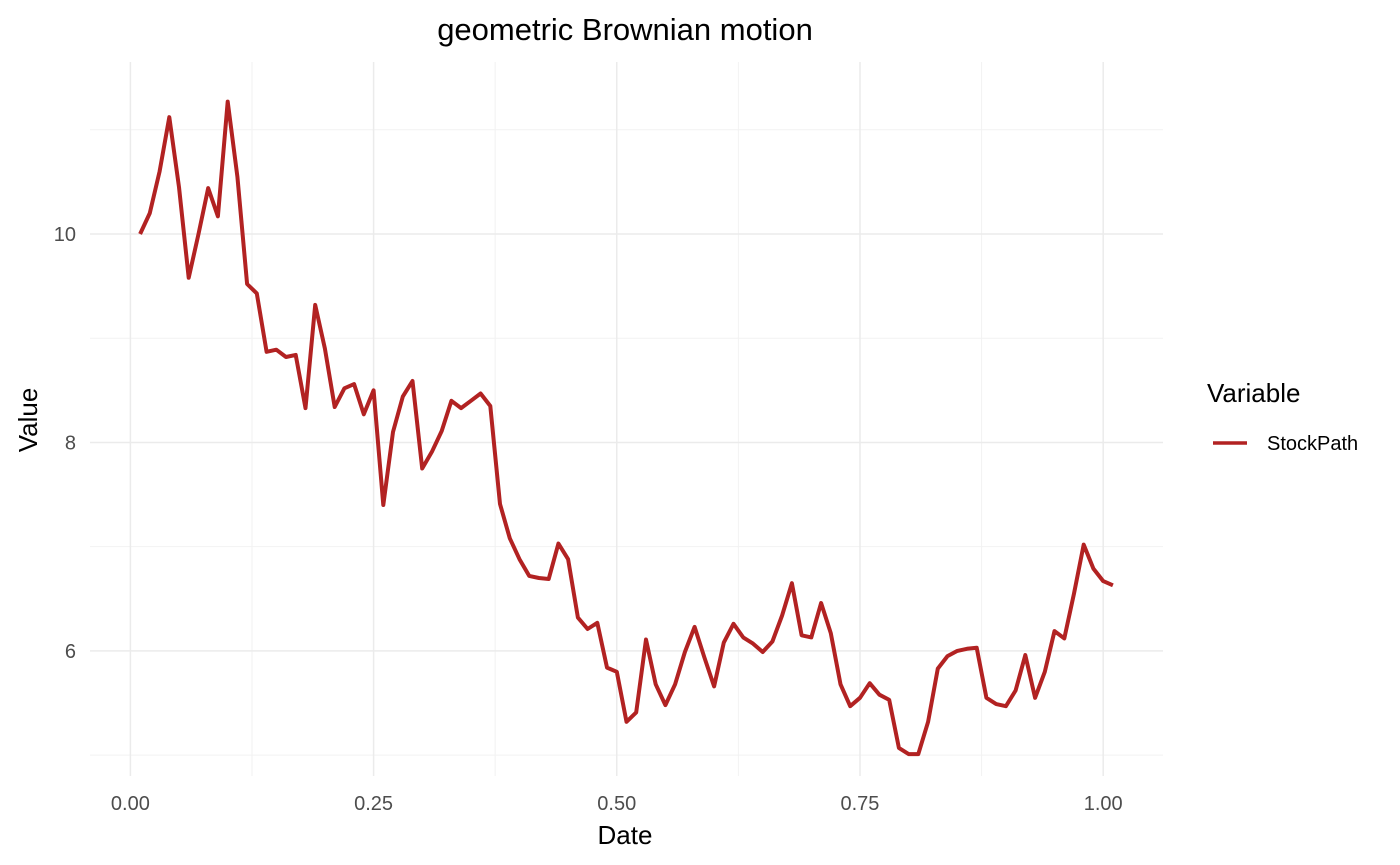 This screenshot has height=865, width=1400. I want to click on legend-title: Variable, so click(1253, 393).